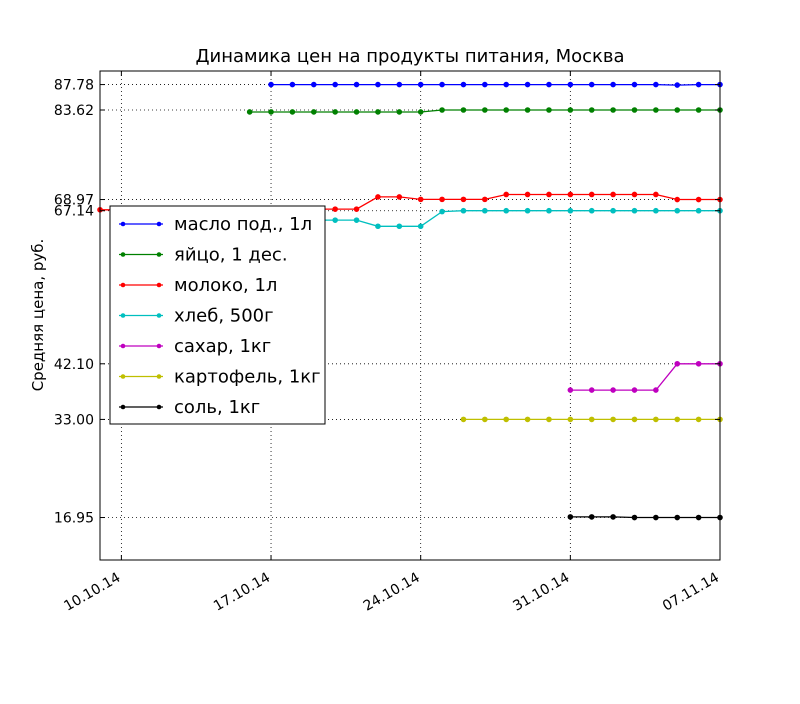 Image resolution: width=800 pixels, height=704 pixels. What do you see at coordinates (409, 56) in the screenshot?
I see `chart-title: Динамика цен на продукты питания, Москва` at bounding box center [409, 56].